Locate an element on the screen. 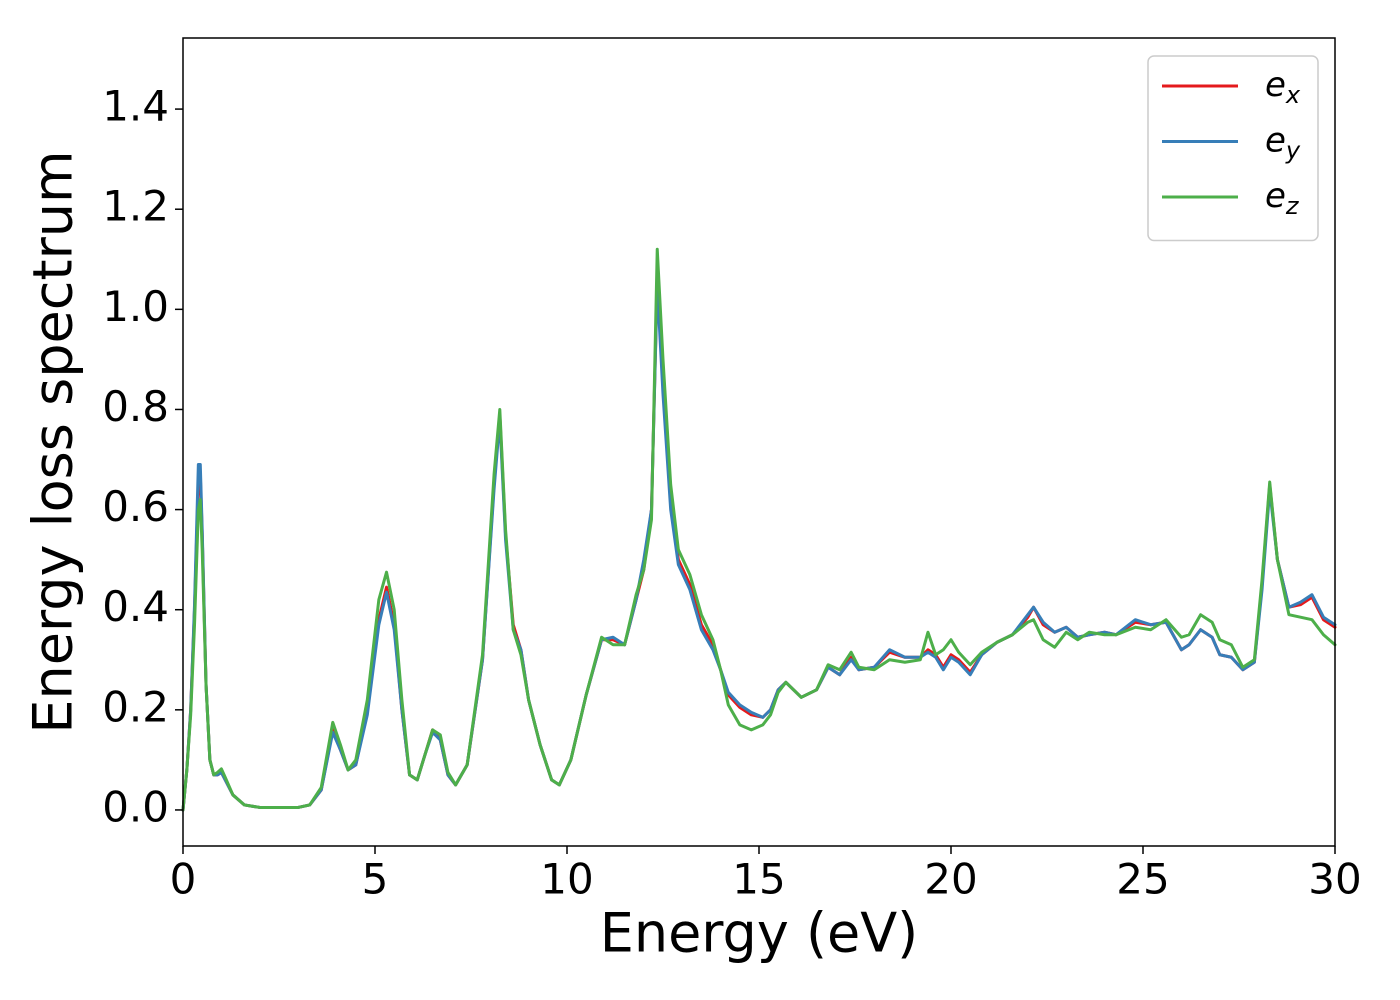 The width and height of the screenshot is (1400, 1000). x-tick-label: 25 is located at coordinates (1142, 879).